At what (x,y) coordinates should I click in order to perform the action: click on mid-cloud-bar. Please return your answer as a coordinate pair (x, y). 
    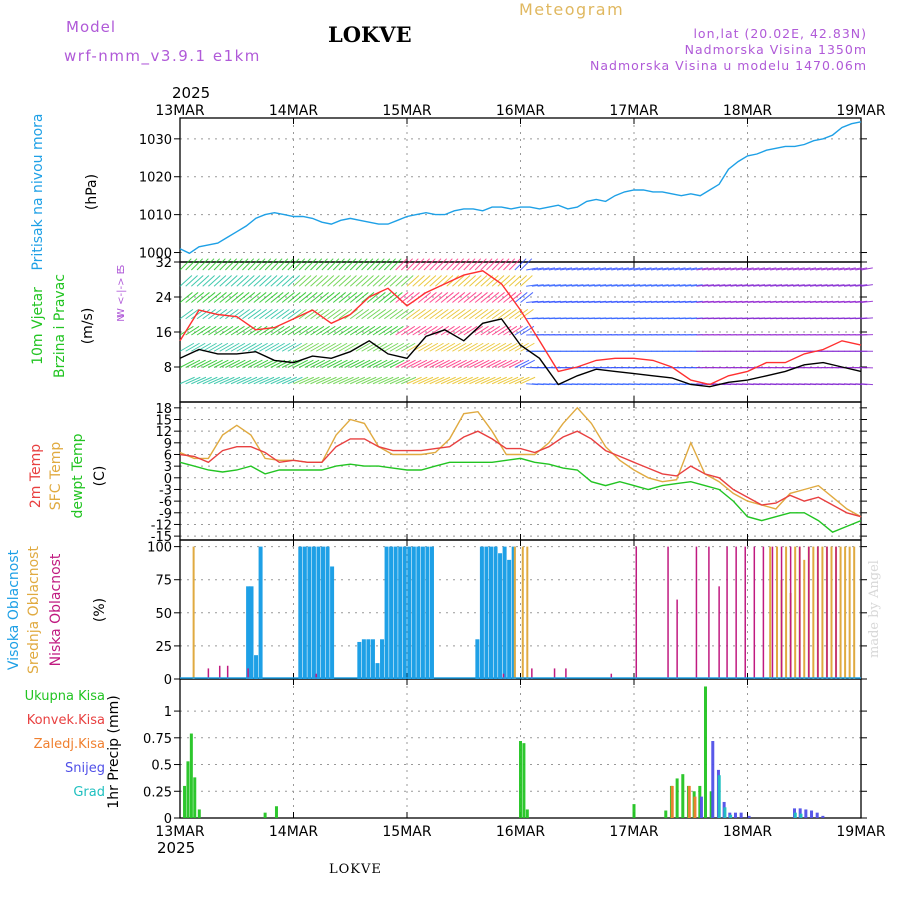
    Looking at the image, I should click on (522, 612).